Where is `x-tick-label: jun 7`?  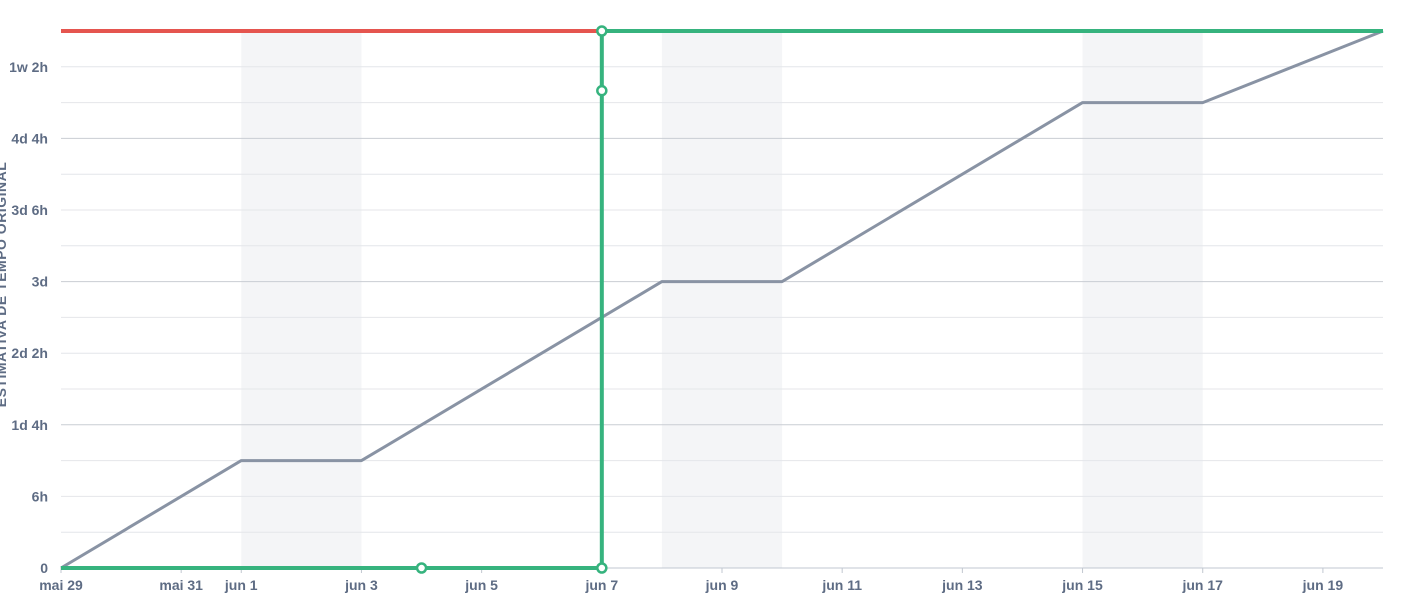
x-tick-label: jun 7 is located at coordinates (601, 585).